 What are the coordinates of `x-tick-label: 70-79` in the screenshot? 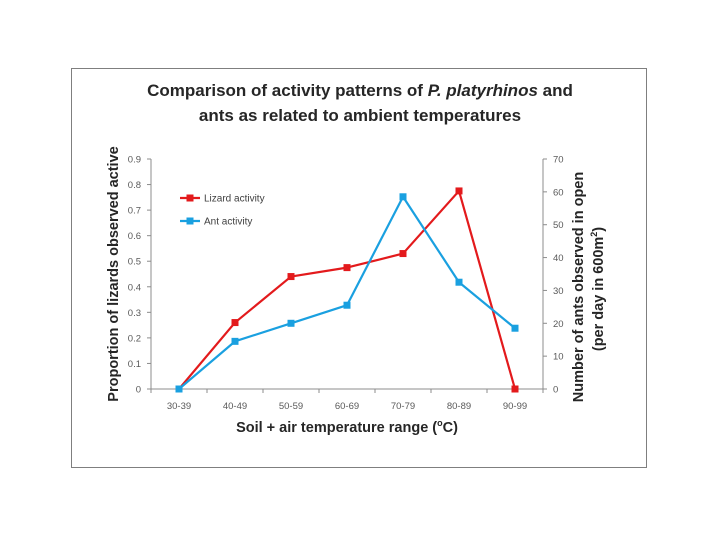 It's located at (403, 406).